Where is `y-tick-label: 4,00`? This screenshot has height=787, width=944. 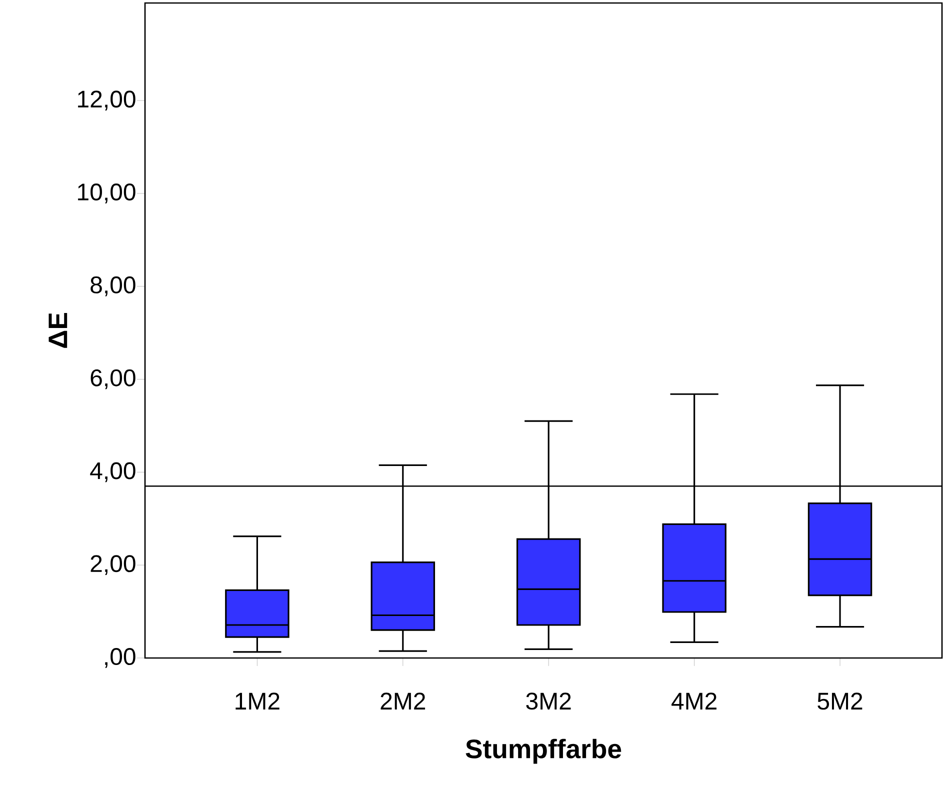 y-tick-label: 4,00 is located at coordinates (113, 472).